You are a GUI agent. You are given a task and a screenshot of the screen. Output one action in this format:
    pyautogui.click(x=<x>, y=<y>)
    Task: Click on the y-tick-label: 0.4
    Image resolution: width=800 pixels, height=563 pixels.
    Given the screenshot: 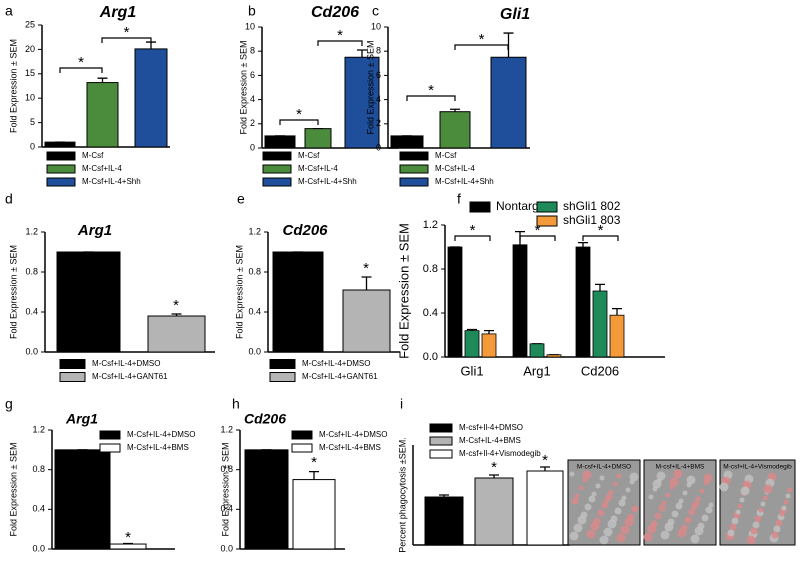 What is the action you would take?
    pyautogui.click(x=430, y=313)
    